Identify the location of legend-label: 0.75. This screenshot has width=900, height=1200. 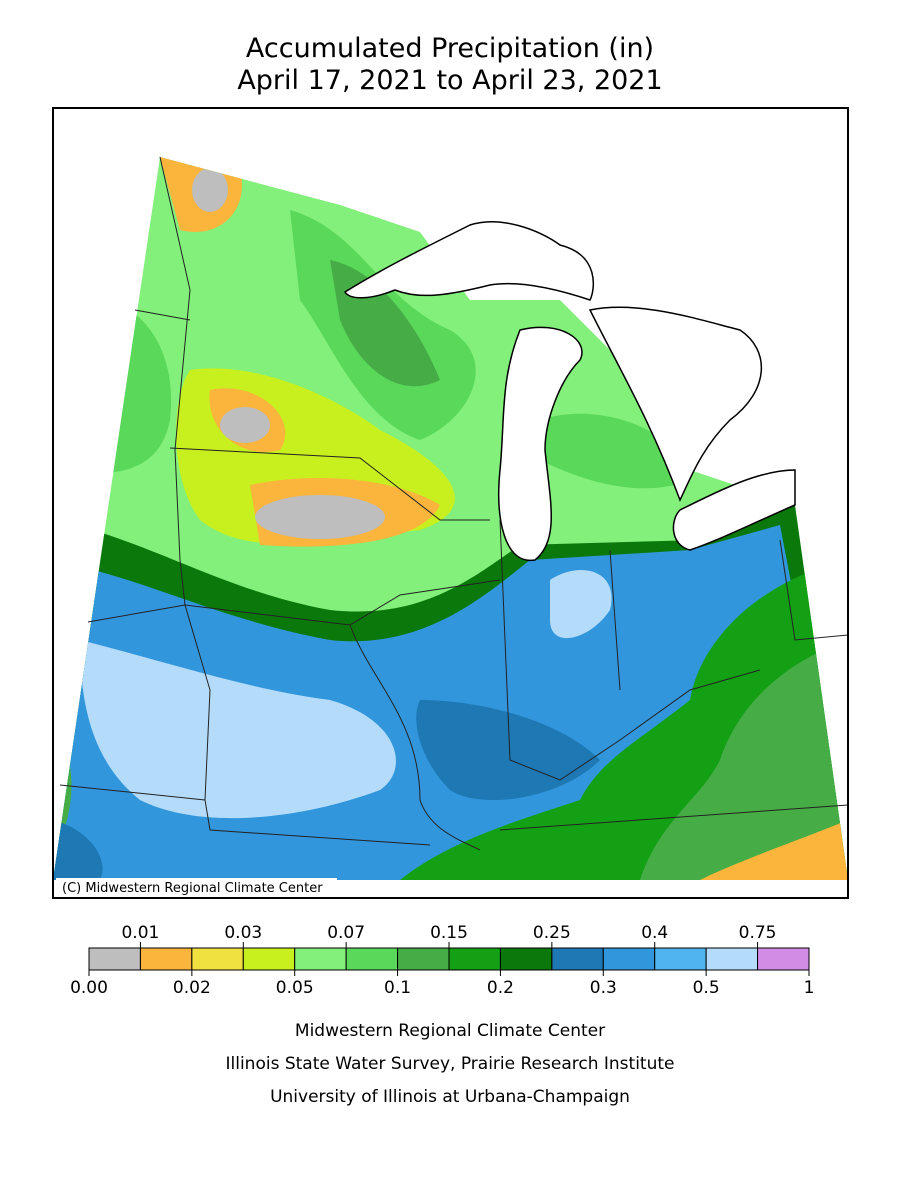
(758, 933).